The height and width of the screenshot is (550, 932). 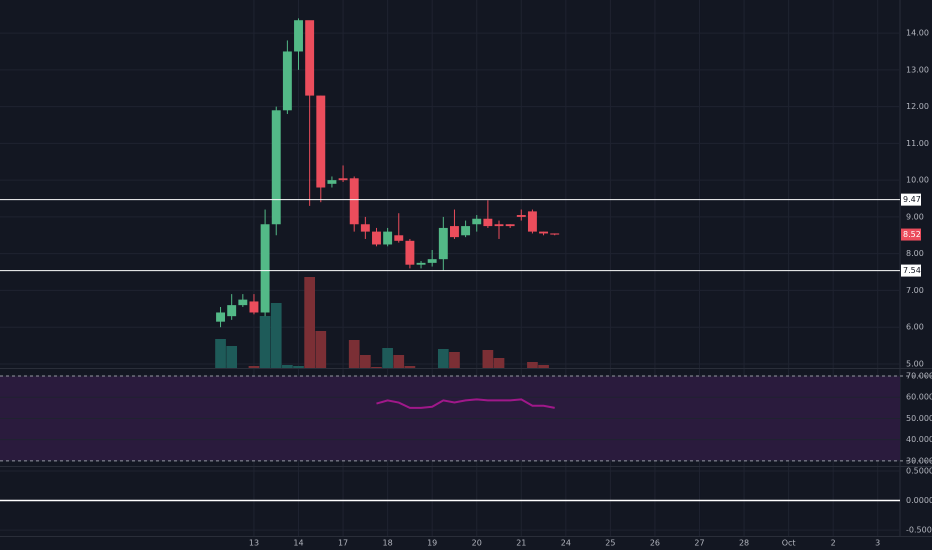 What do you see at coordinates (919, 530) in the screenshot?
I see `y-tick-label: -0.5000` at bounding box center [919, 530].